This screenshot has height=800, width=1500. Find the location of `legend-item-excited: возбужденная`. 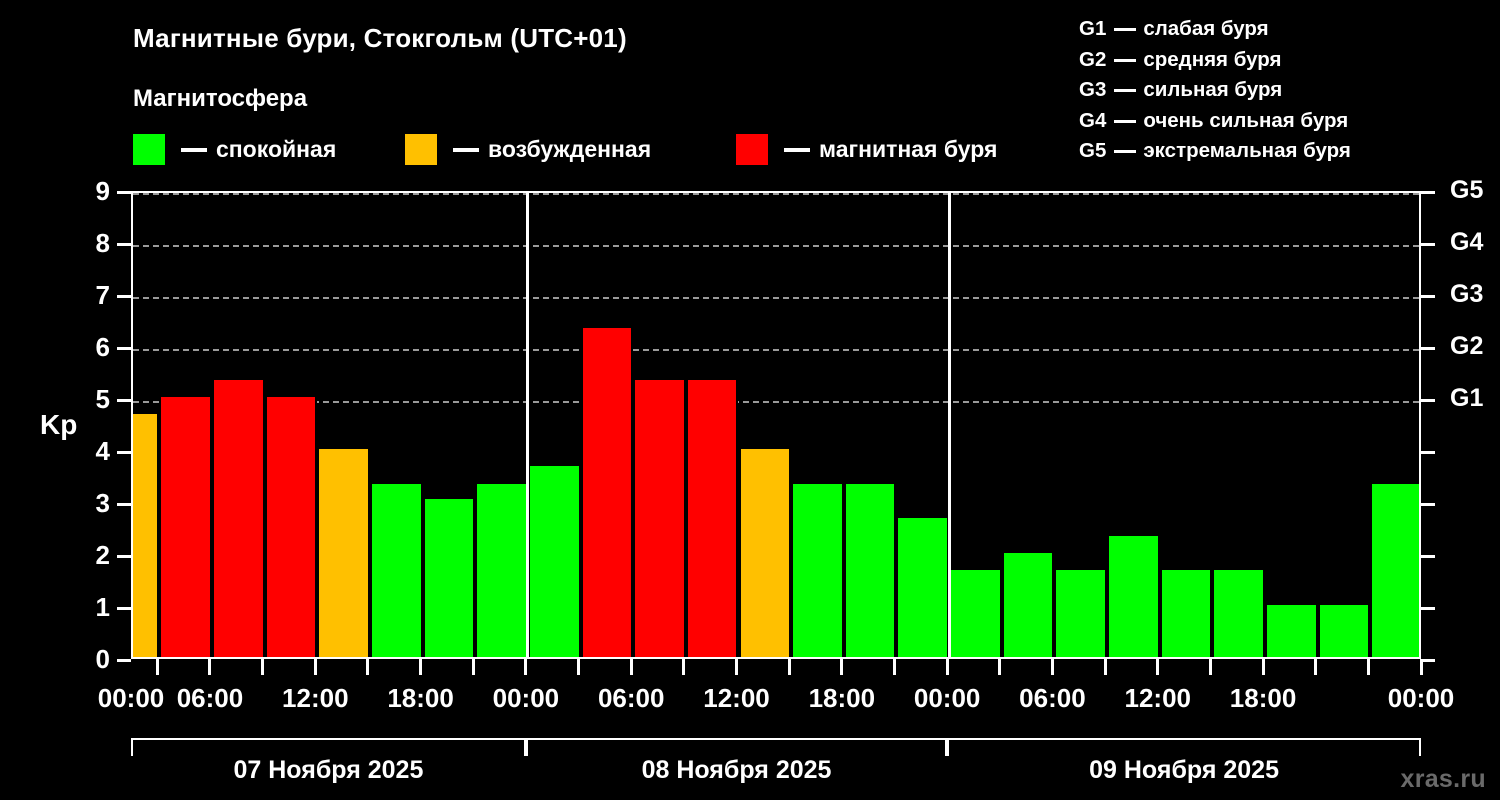

legend-item-excited: возбужденная is located at coordinates (528, 149).